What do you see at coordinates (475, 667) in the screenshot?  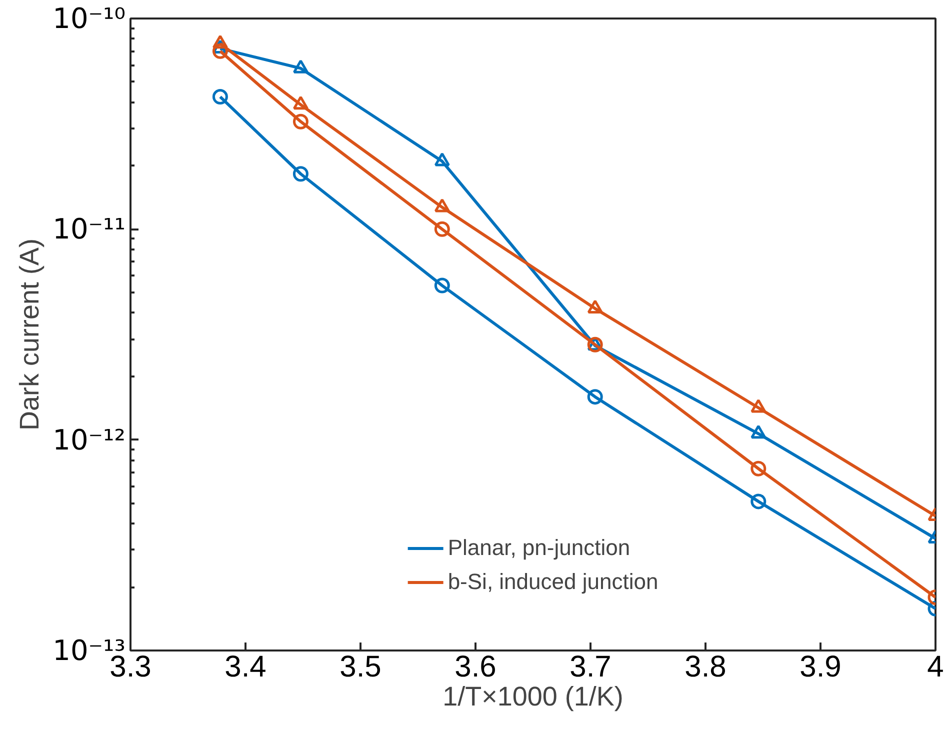 I see `x-tick-label: 3.6` at bounding box center [475, 667].